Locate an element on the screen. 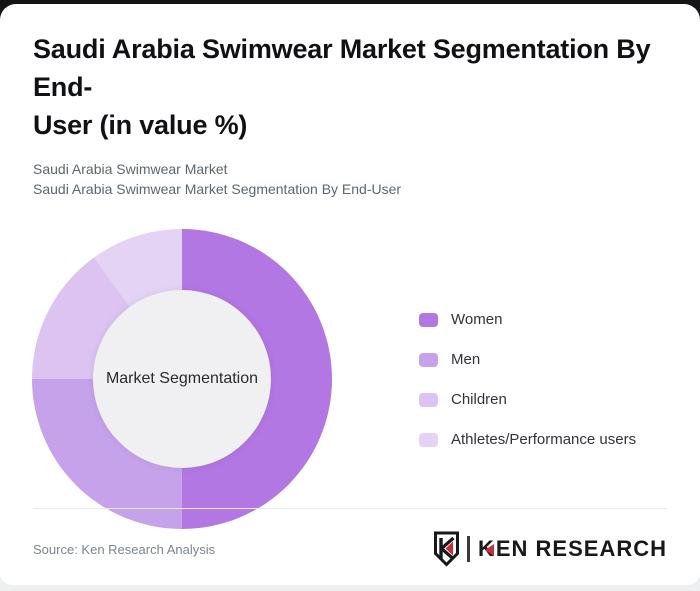 The image size is (700, 591). legend-label-children: Children is located at coordinates (479, 399).